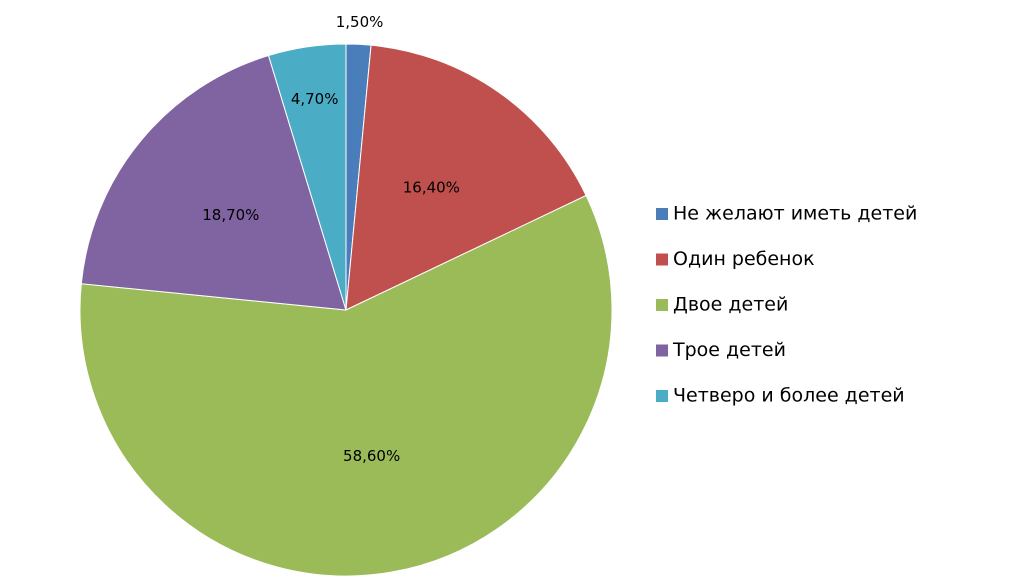 The height and width of the screenshot is (588, 1024). Describe the element at coordinates (789, 396) in the screenshot. I see `legend-label: Четверо и более детей` at that location.